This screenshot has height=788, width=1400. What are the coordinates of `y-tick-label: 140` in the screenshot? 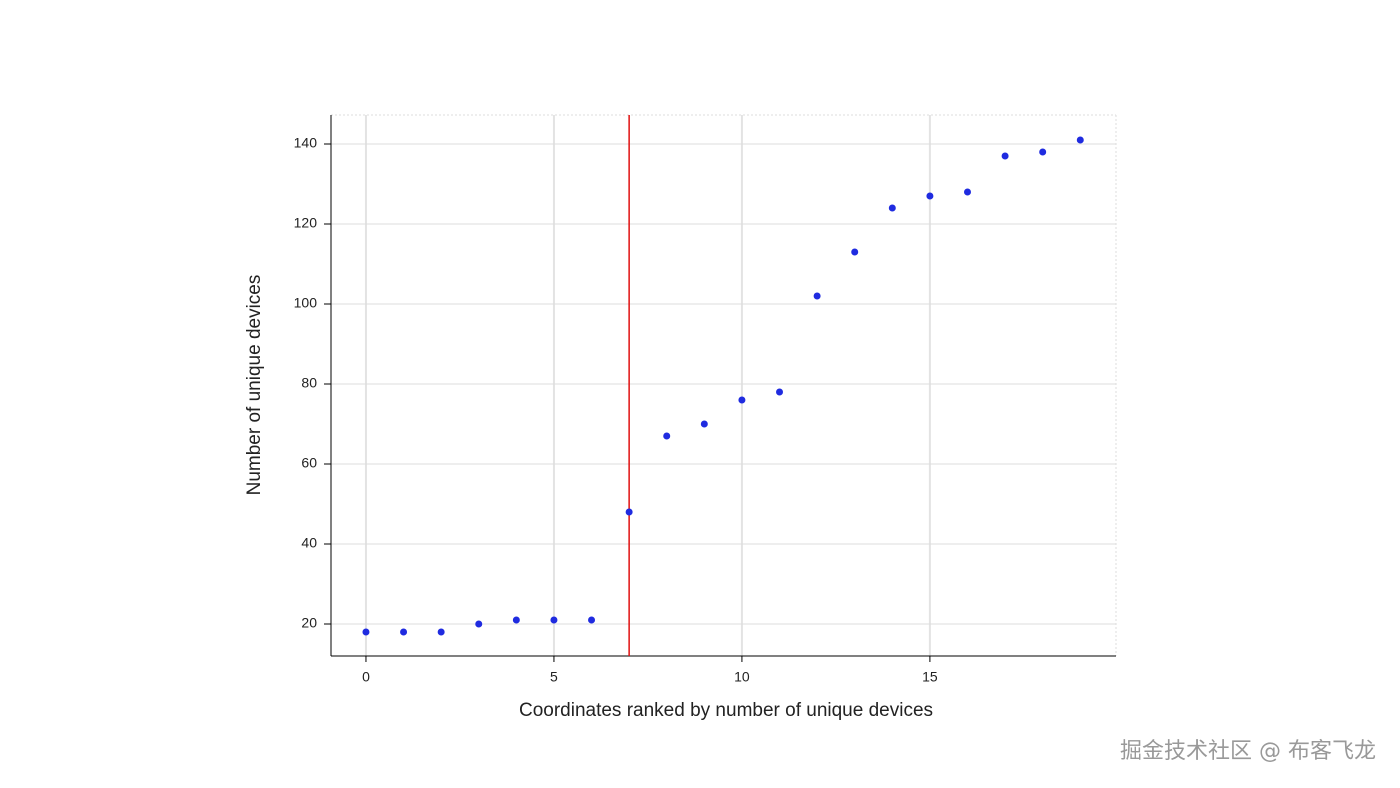 It's located at (306, 143).